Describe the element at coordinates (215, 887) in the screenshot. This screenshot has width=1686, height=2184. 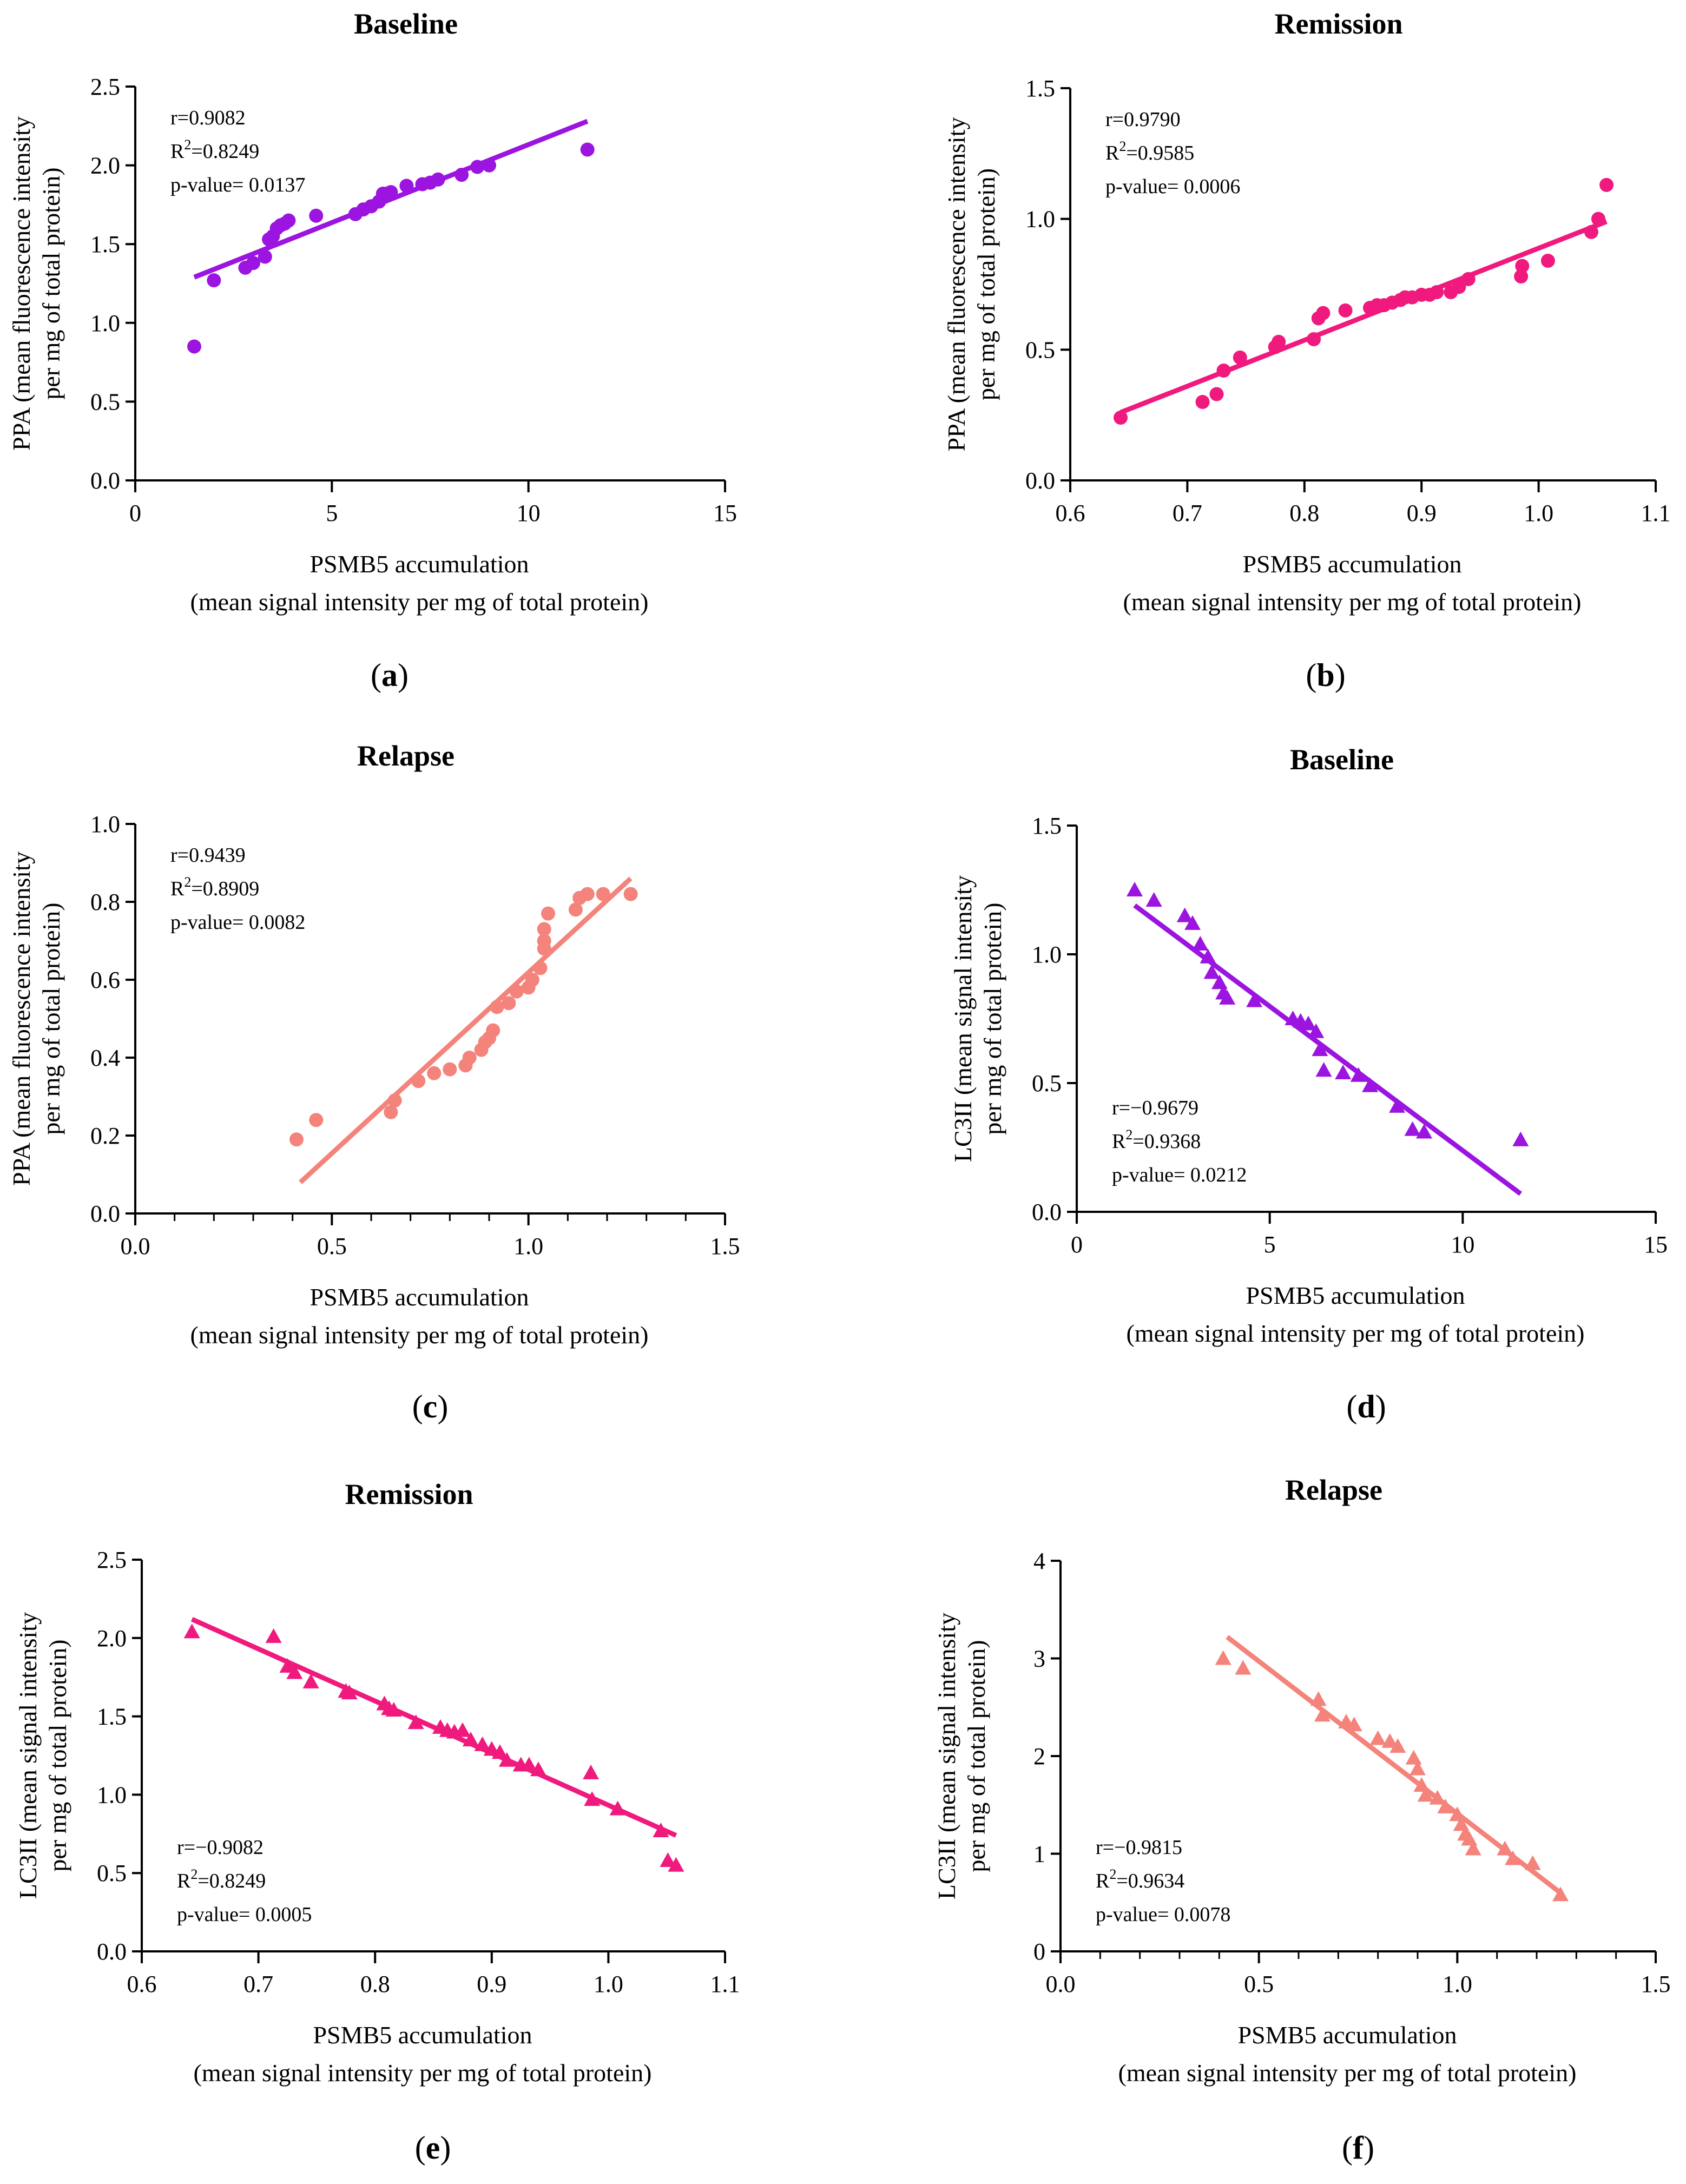
I see `stat-annotation: R2=0.8909` at that location.